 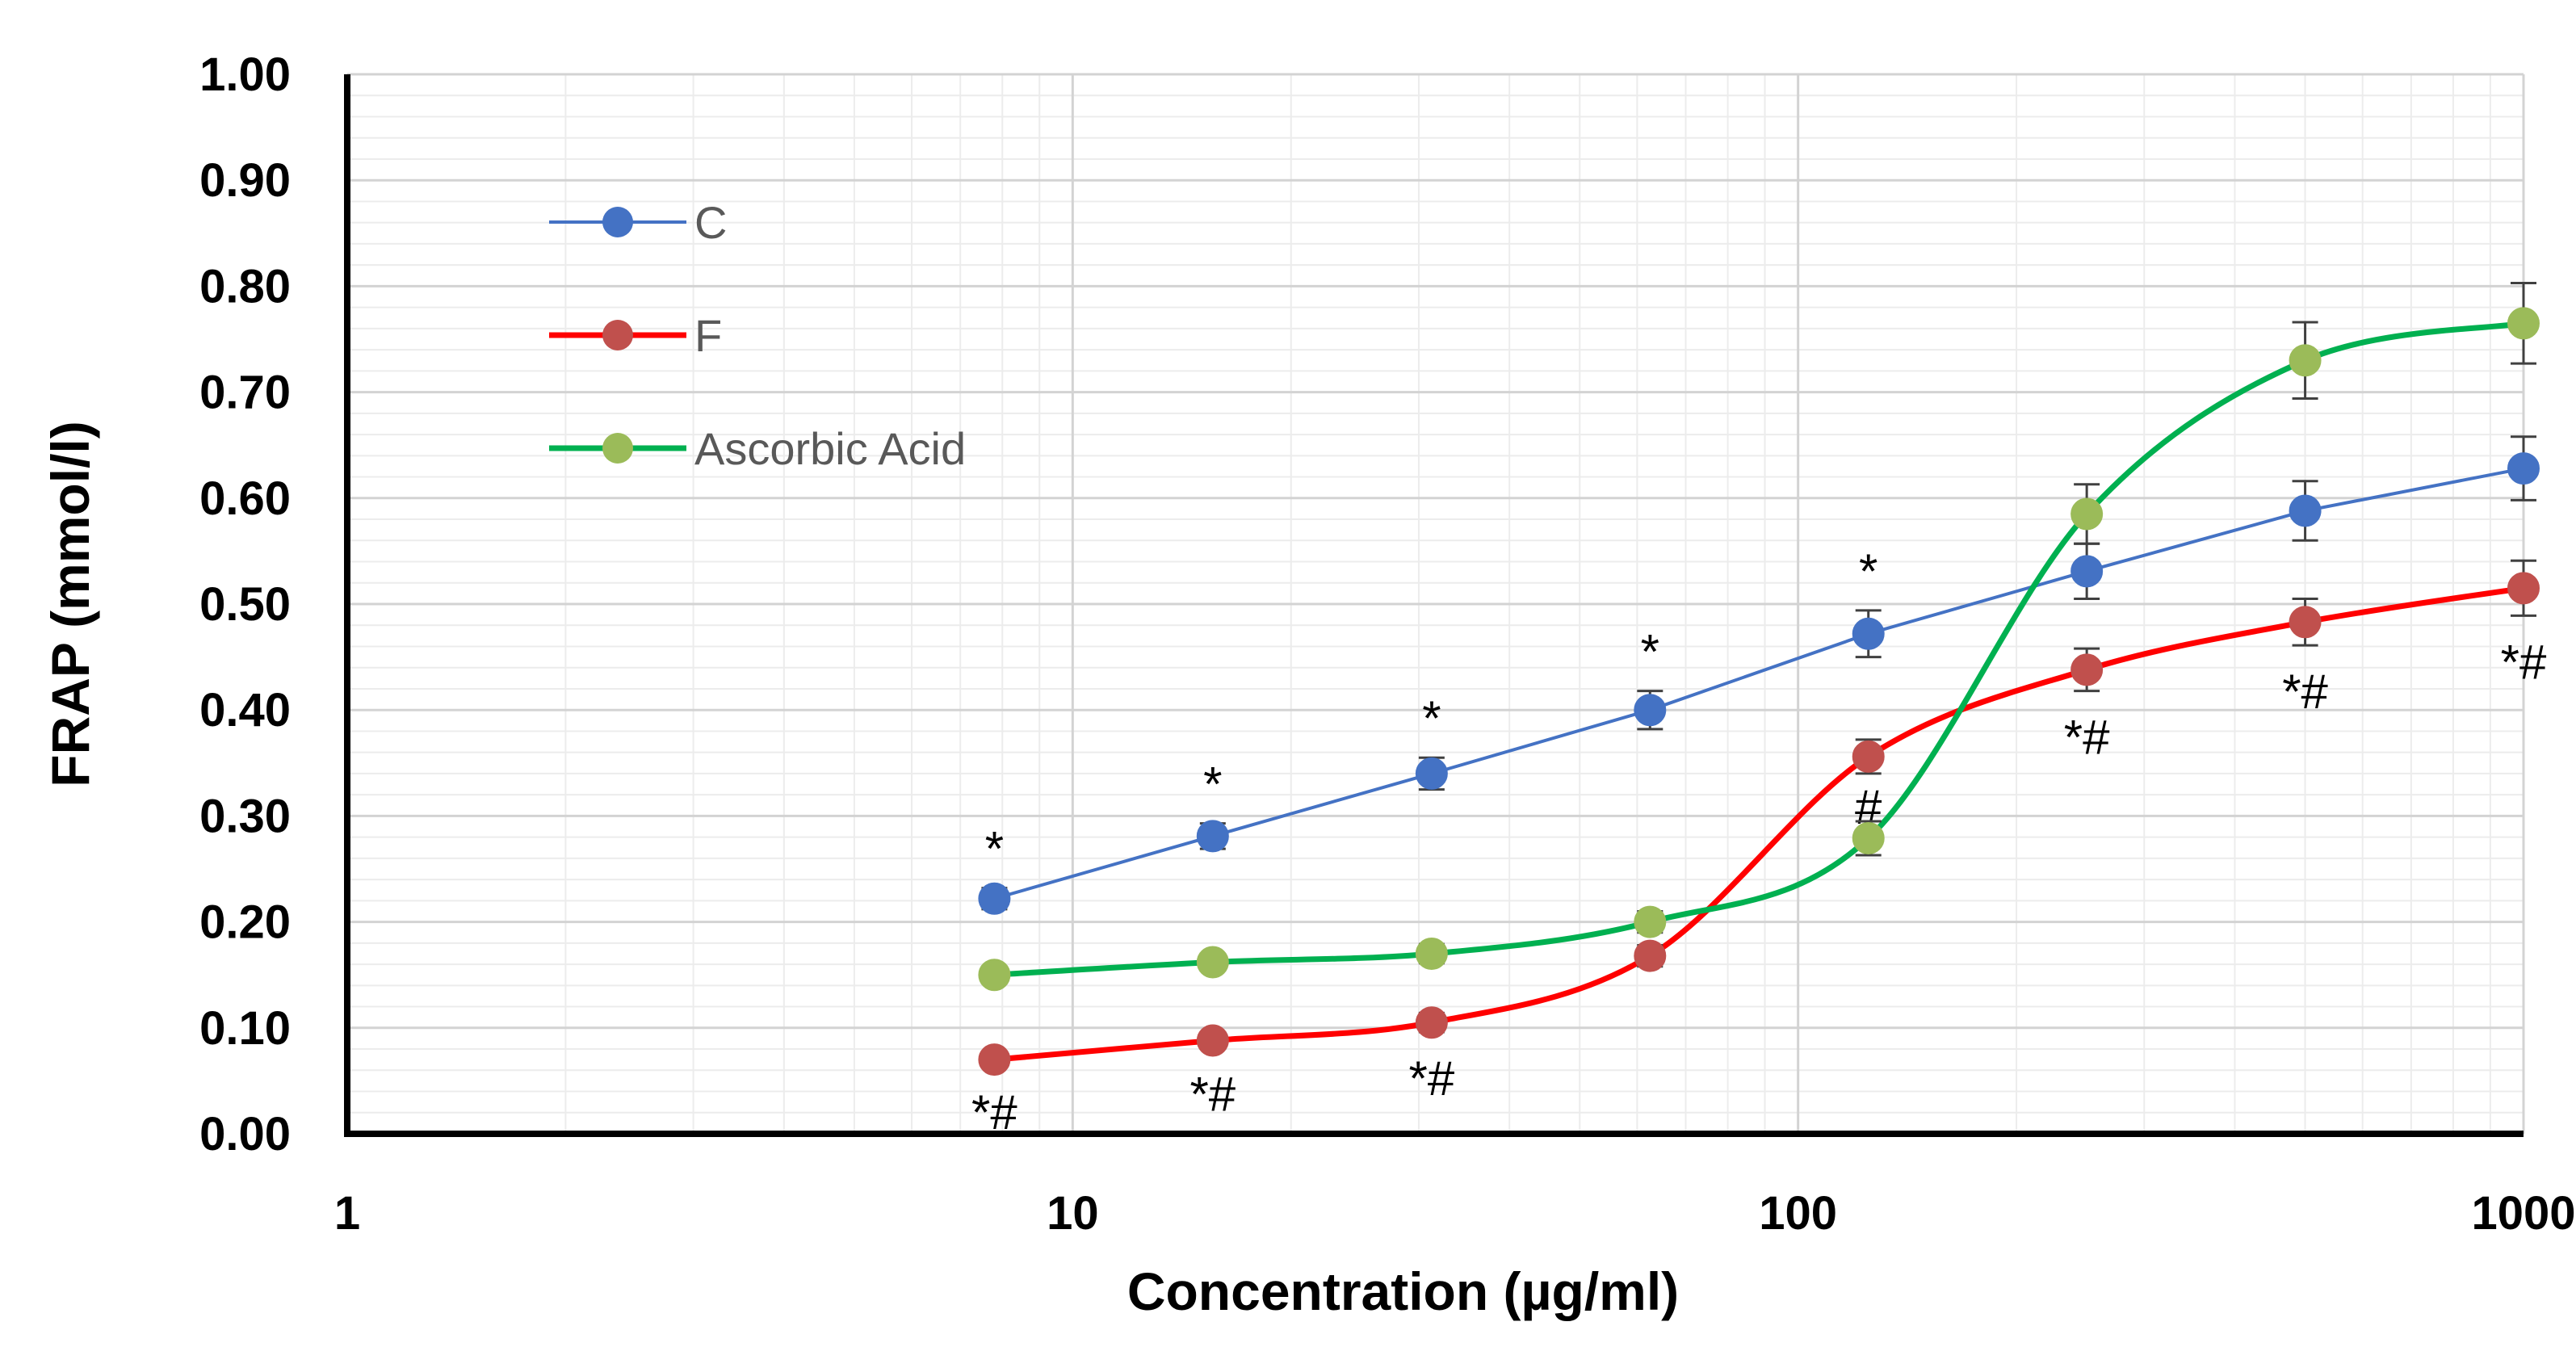 What do you see at coordinates (245, 816) in the screenshot?
I see `y-tick-label: 0.30` at bounding box center [245, 816].